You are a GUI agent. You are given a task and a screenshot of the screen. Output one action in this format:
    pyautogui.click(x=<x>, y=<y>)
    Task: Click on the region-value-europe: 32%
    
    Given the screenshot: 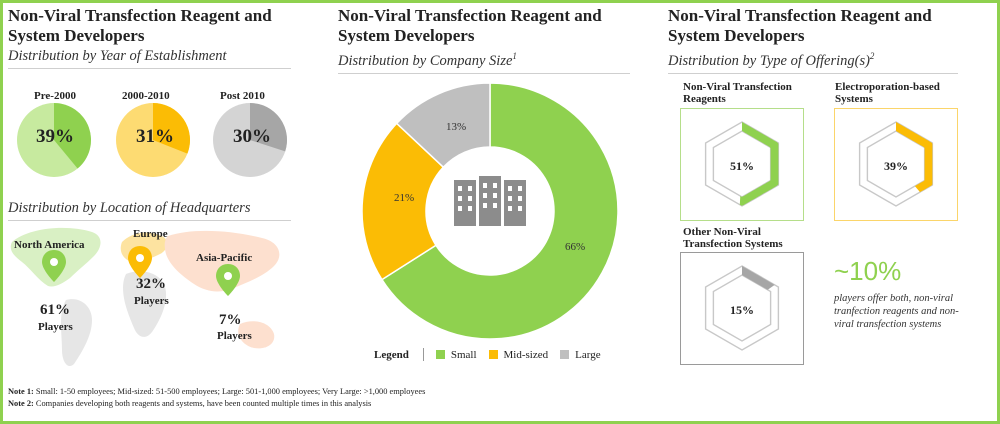 What is the action you would take?
    pyautogui.click(x=151, y=284)
    